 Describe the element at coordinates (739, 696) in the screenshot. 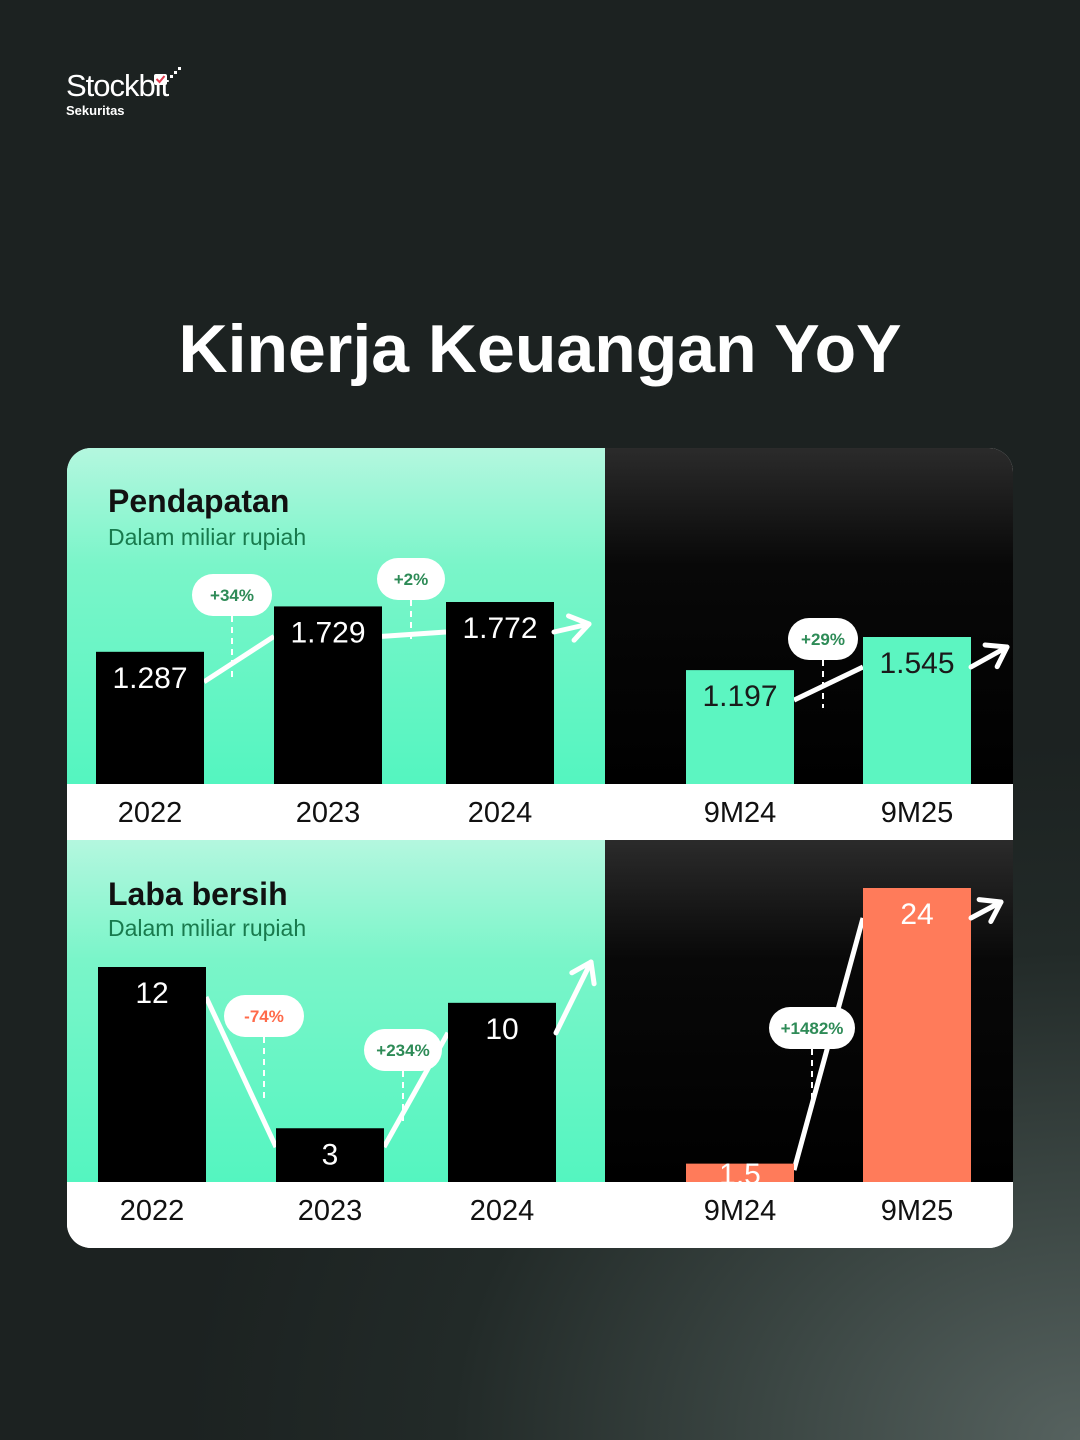

I see `value-label: 1.197` at that location.